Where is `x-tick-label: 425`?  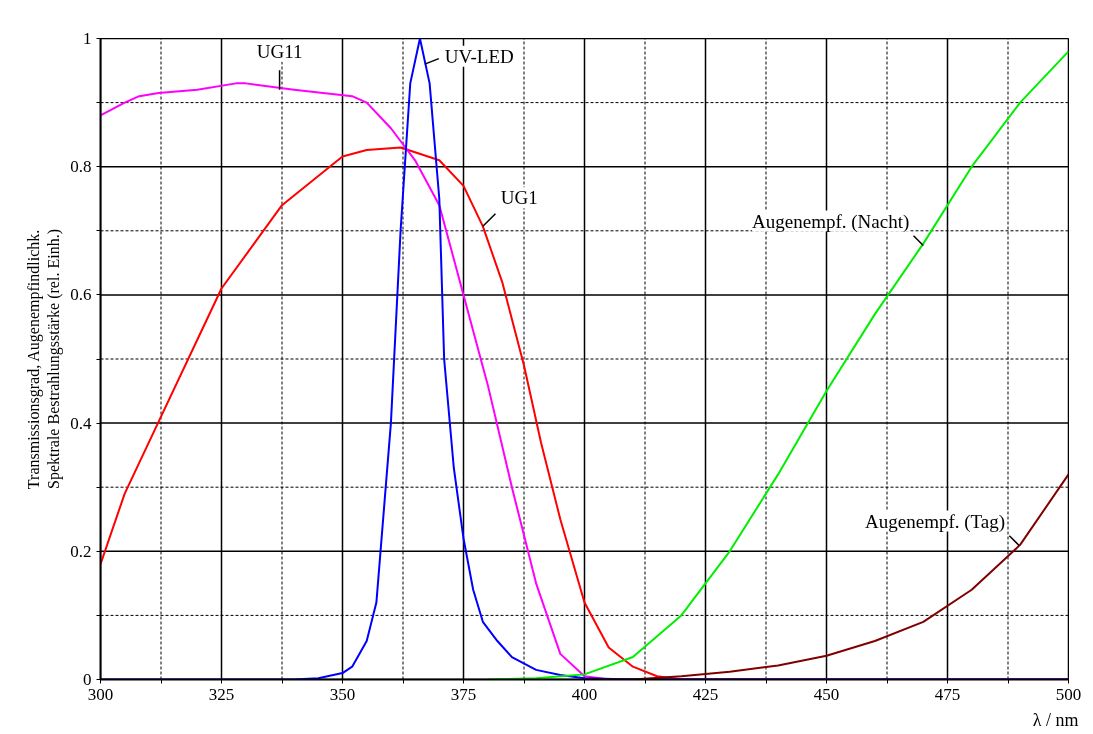 x-tick-label: 425 is located at coordinates (705, 694).